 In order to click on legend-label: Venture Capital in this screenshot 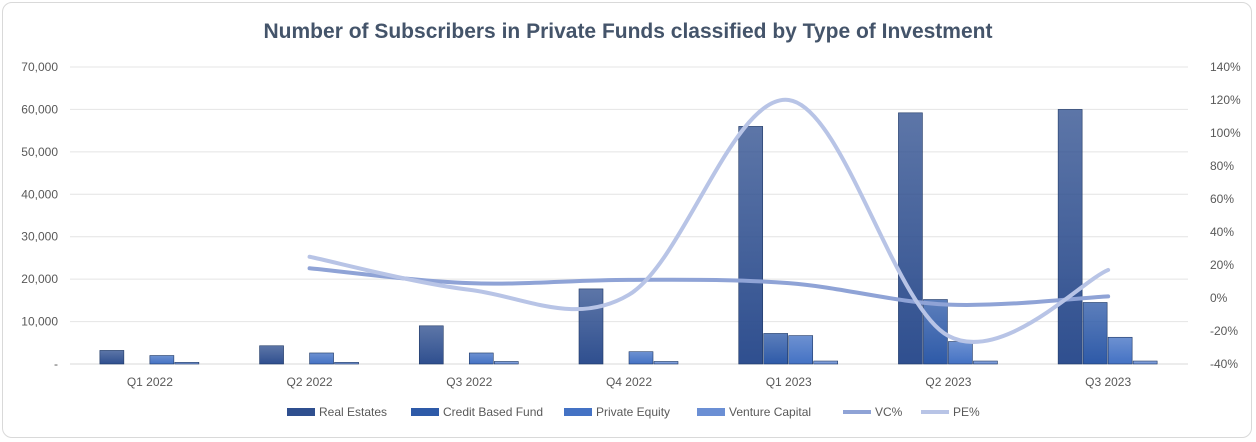, I will do `click(770, 412)`.